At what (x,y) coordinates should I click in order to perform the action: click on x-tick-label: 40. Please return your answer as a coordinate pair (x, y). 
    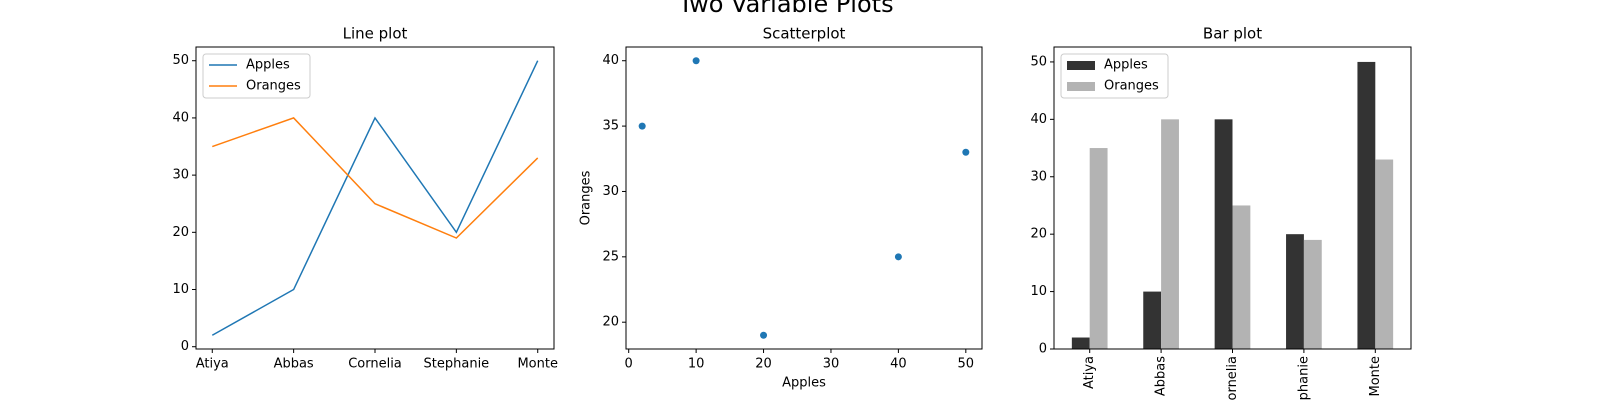
    Looking at the image, I should click on (898, 364).